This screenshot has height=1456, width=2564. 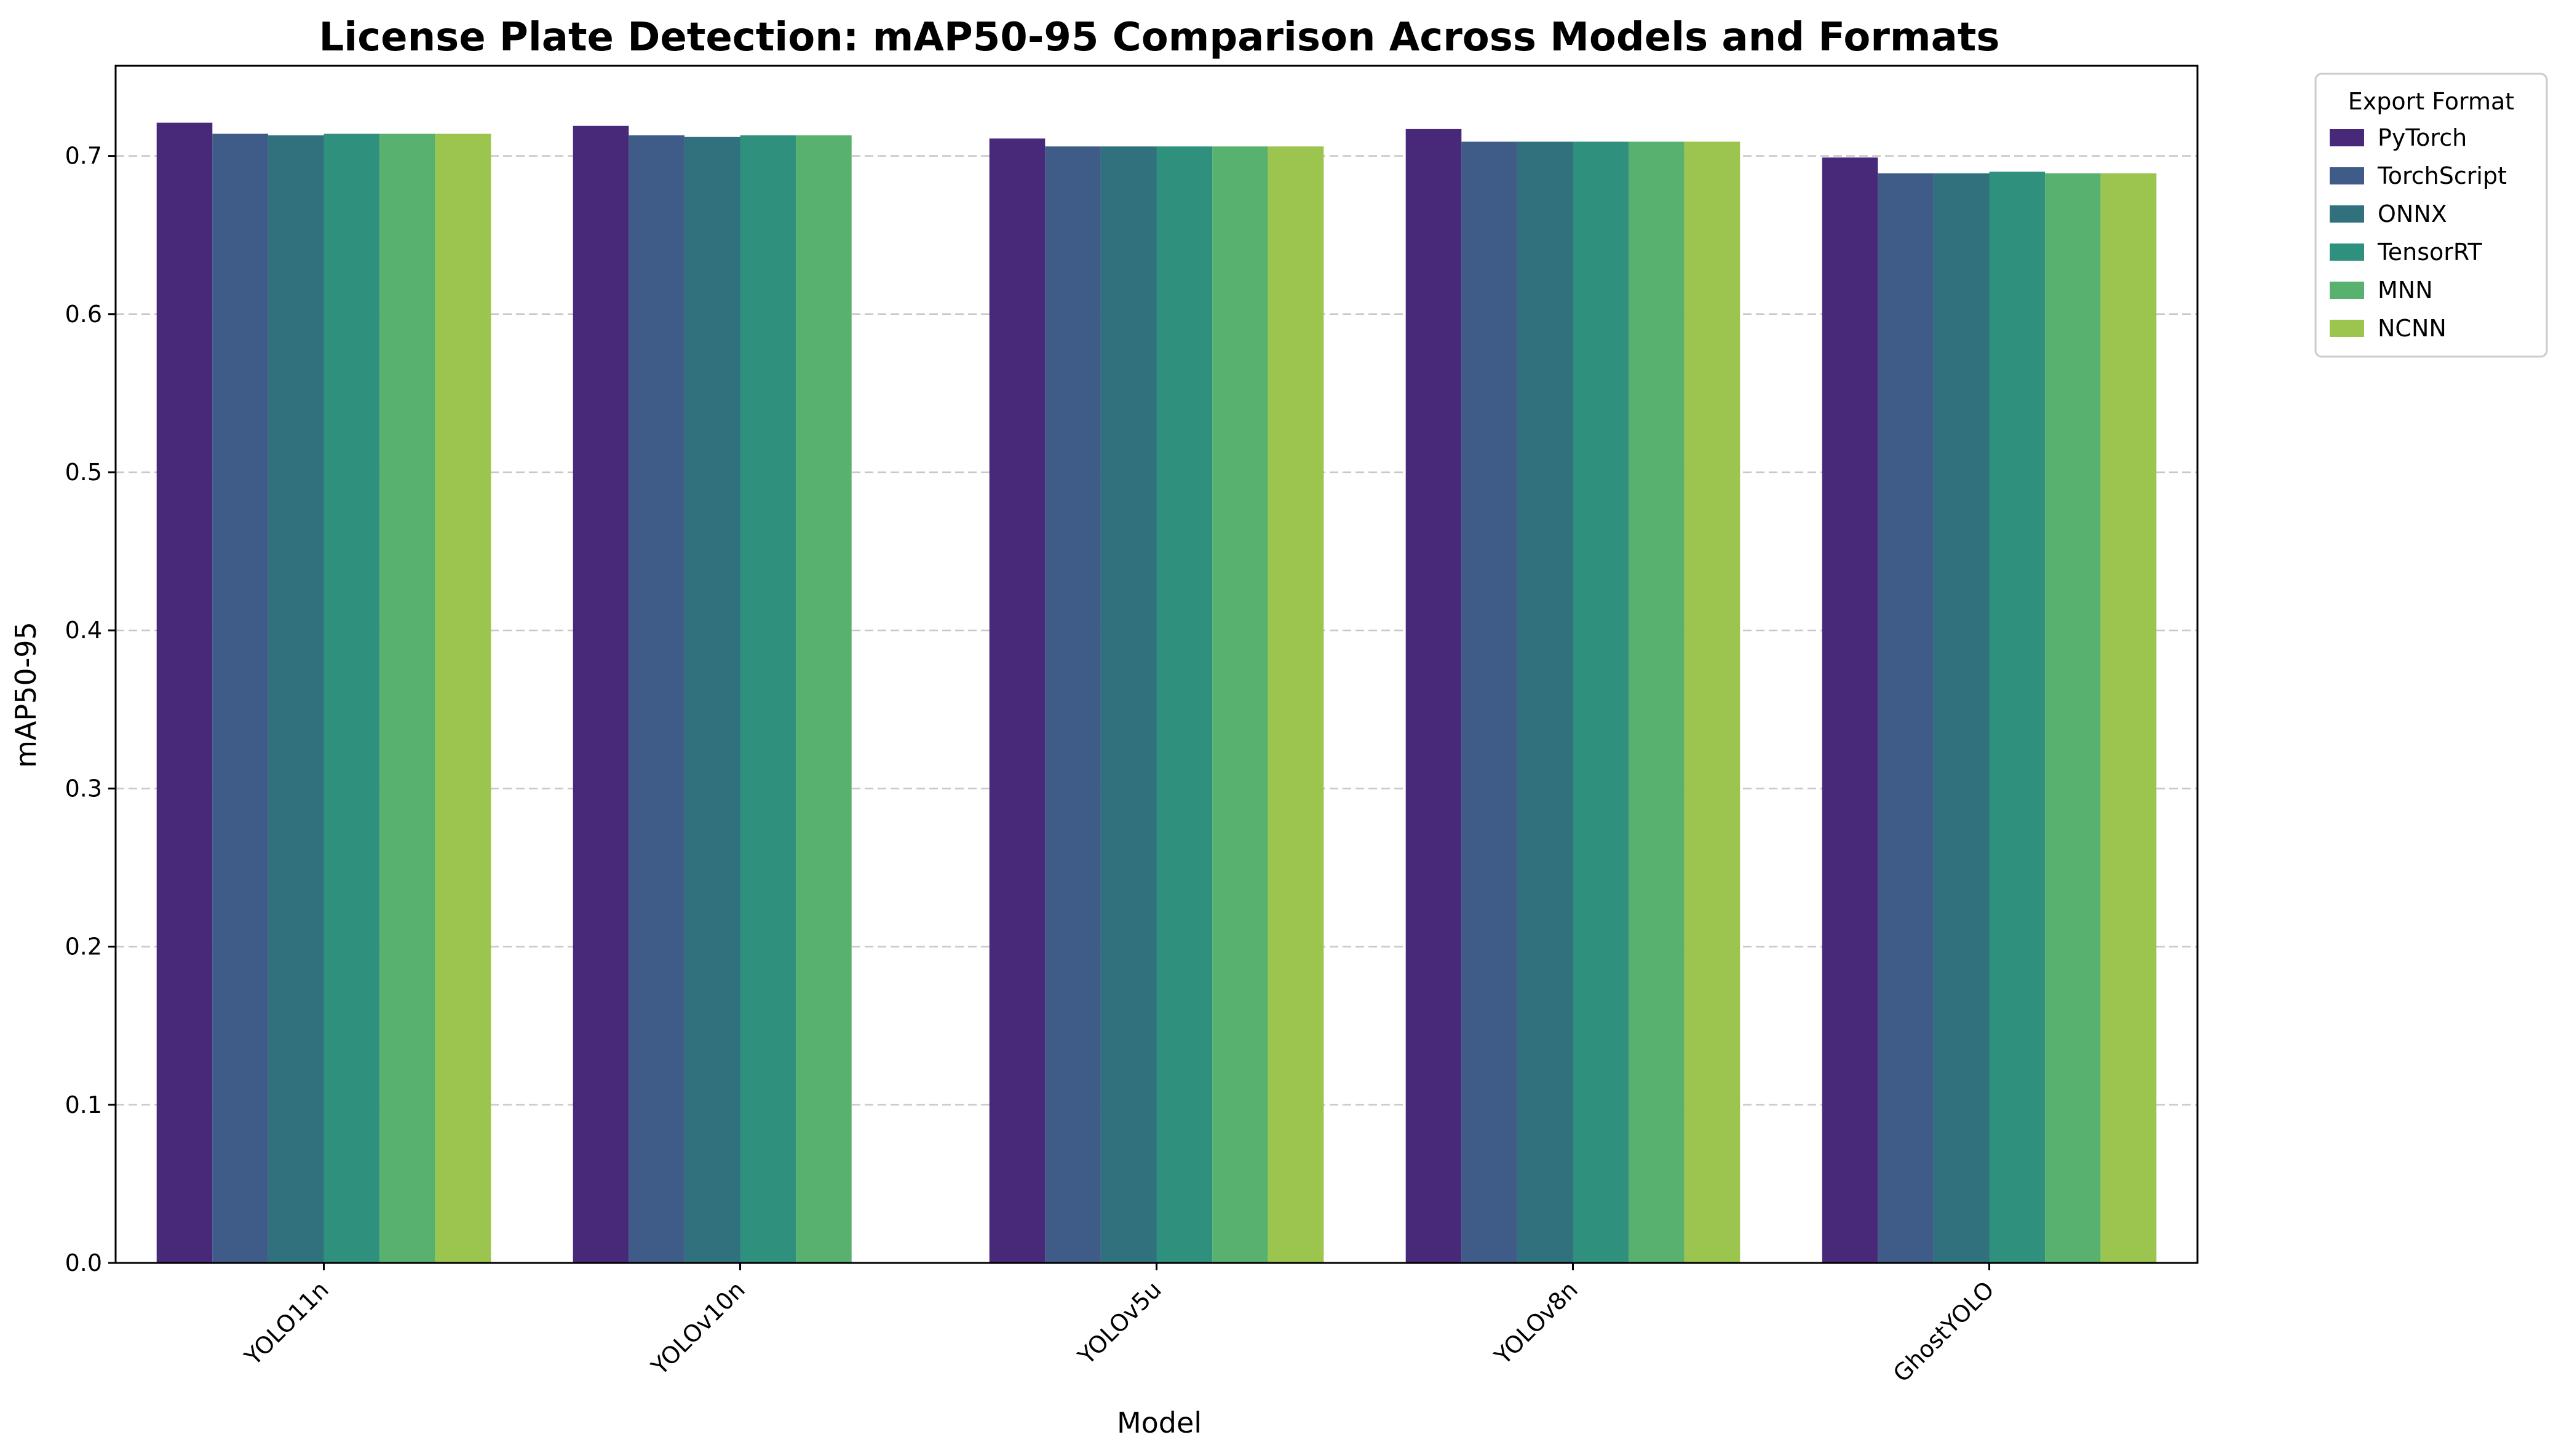 What do you see at coordinates (1184, 705) in the screenshot?
I see `bar-tensorrt-yolov5u` at bounding box center [1184, 705].